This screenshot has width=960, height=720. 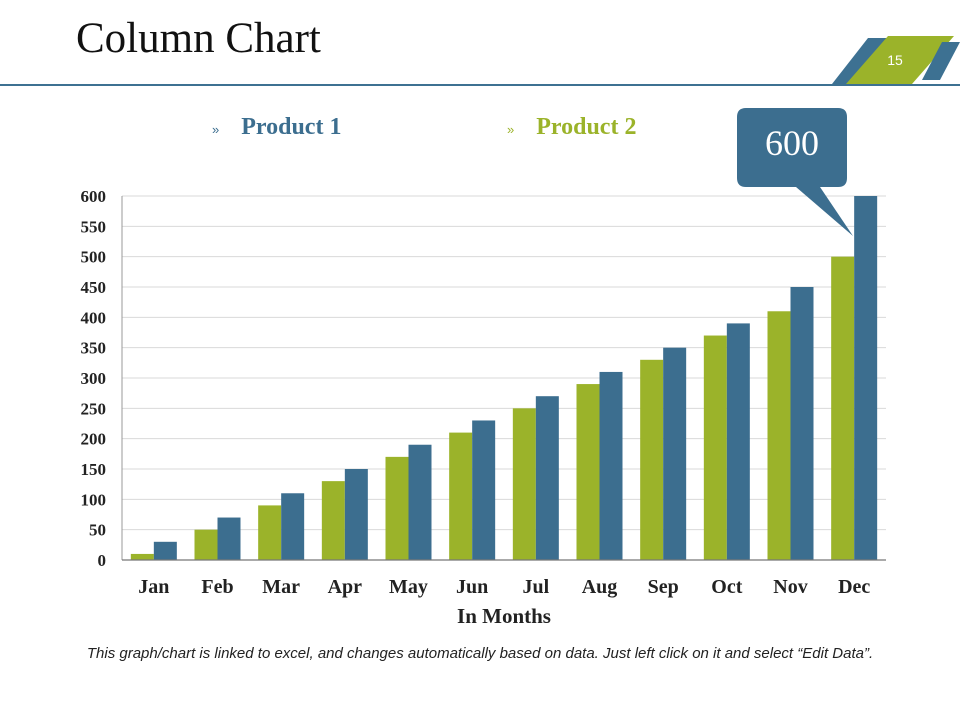 I want to click on bar-product-1-aug, so click(x=611, y=465).